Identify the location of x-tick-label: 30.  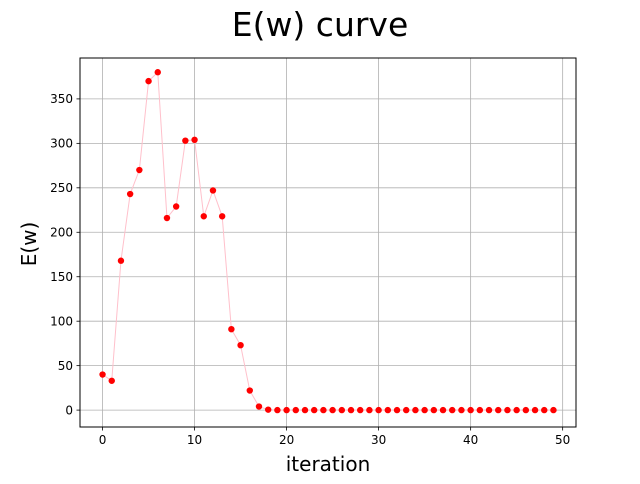
(378, 440).